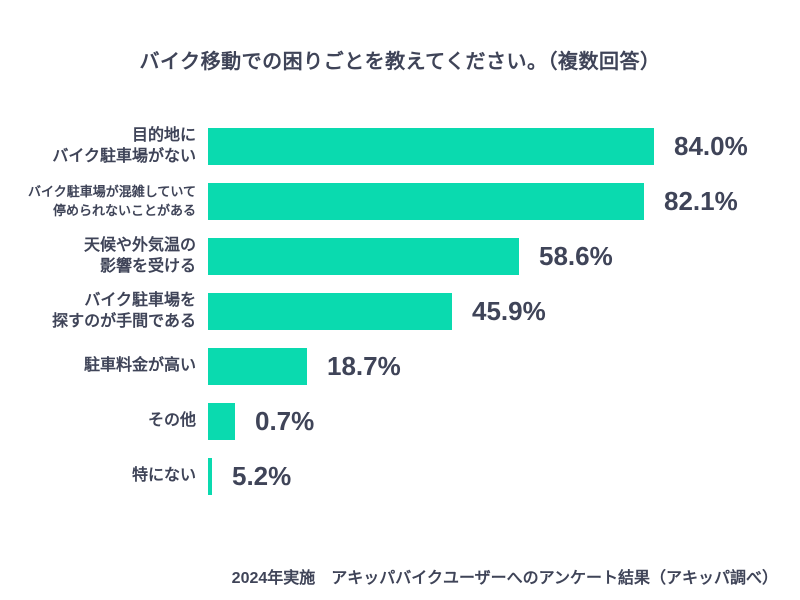 The height and width of the screenshot is (600, 800). Describe the element at coordinates (124, 310) in the screenshot. I see `category-label: バイク駐車場を 探すのが手間である` at that location.